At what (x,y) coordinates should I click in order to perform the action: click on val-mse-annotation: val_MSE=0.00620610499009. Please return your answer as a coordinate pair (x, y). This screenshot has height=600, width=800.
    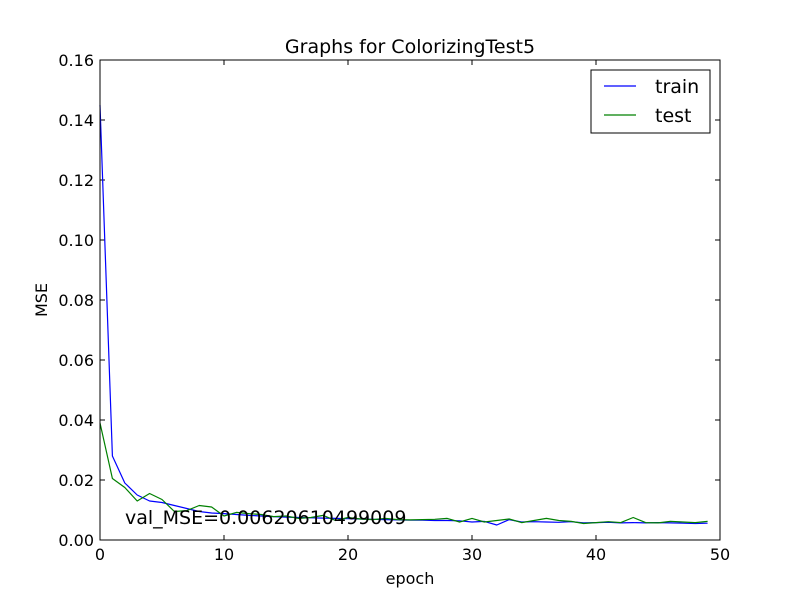
    Looking at the image, I should click on (265, 518).